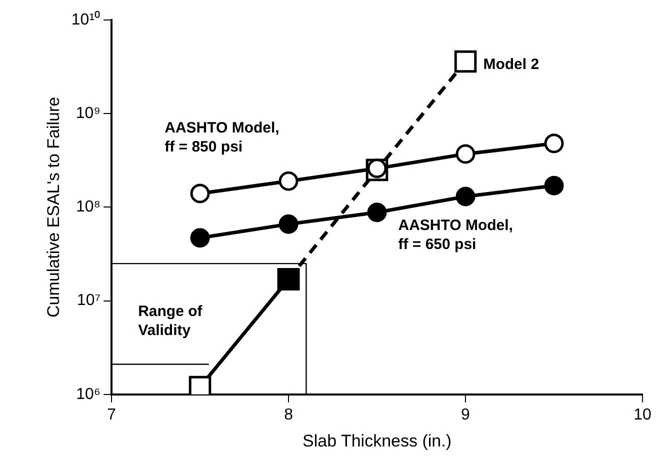  What do you see at coordinates (222, 138) in the screenshot?
I see `annotation: AASHTO Model, ff = 850 psi` at bounding box center [222, 138].